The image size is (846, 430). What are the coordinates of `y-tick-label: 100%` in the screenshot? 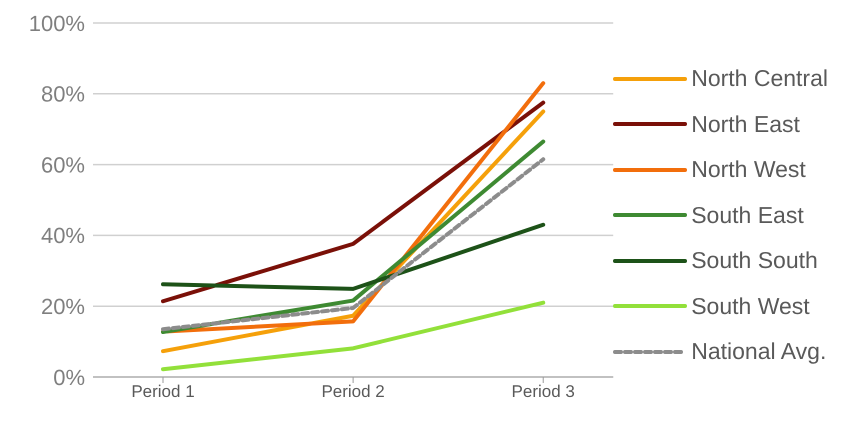 It's located at (56, 23).